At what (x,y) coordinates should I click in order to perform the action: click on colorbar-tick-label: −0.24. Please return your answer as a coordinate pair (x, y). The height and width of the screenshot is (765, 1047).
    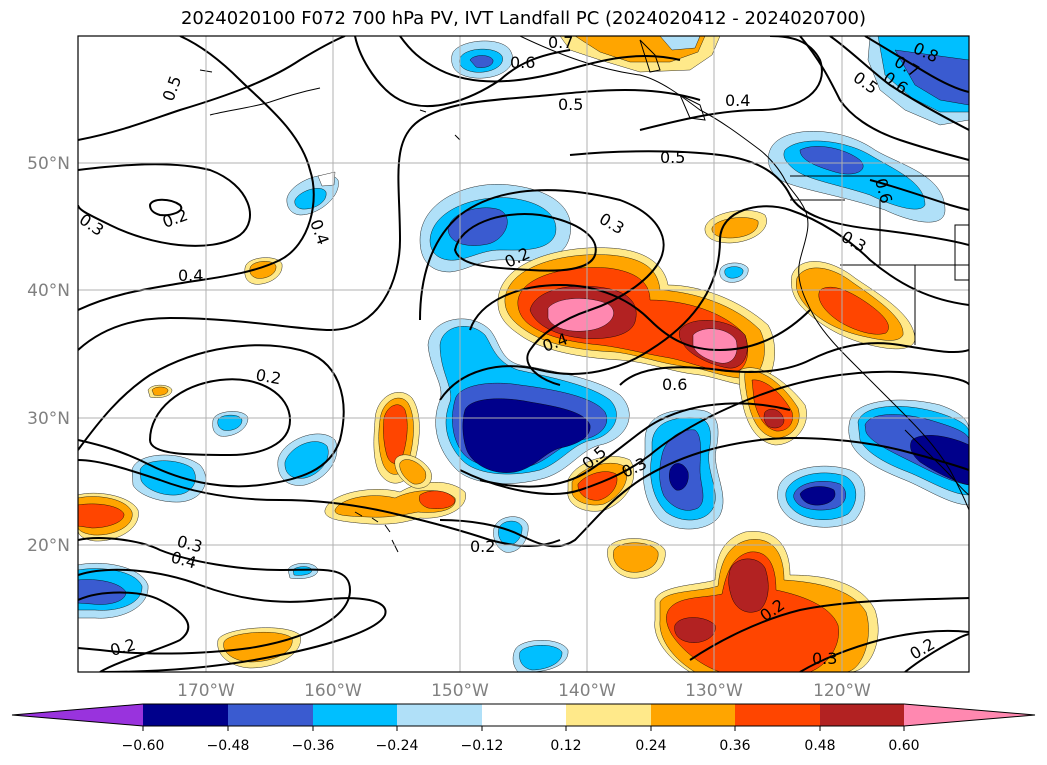
    Looking at the image, I should click on (397, 746).